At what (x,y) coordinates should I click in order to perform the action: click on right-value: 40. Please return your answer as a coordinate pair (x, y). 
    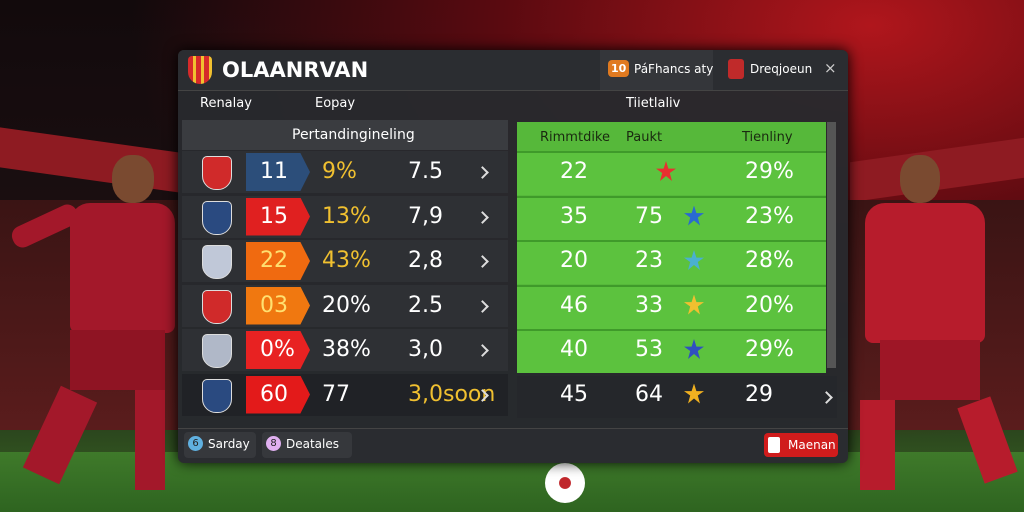
    Looking at the image, I should click on (574, 349).